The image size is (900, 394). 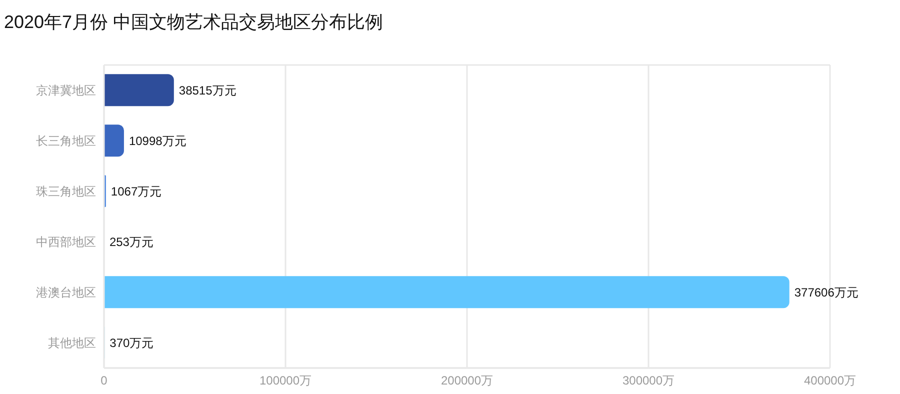 What do you see at coordinates (66, 242) in the screenshot?
I see `y-tick-label: 中西部地区` at bounding box center [66, 242].